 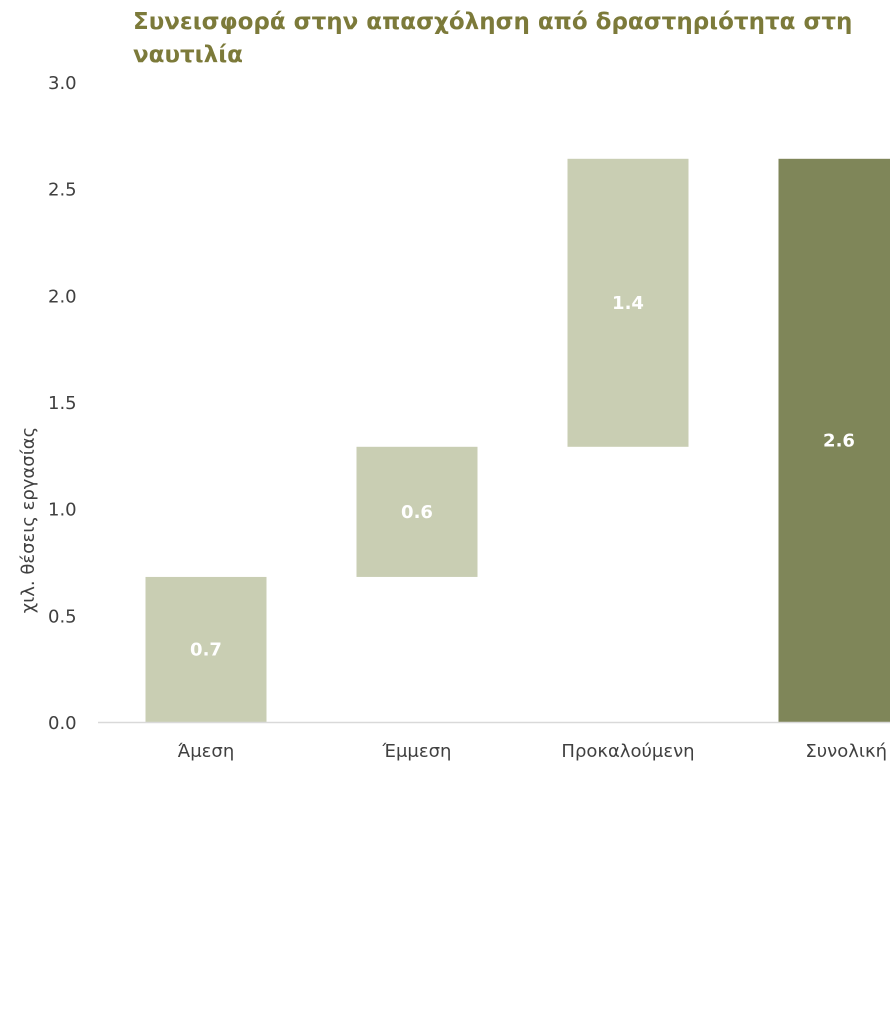 I want to click on bar-data-label: 0.6, so click(x=417, y=512).